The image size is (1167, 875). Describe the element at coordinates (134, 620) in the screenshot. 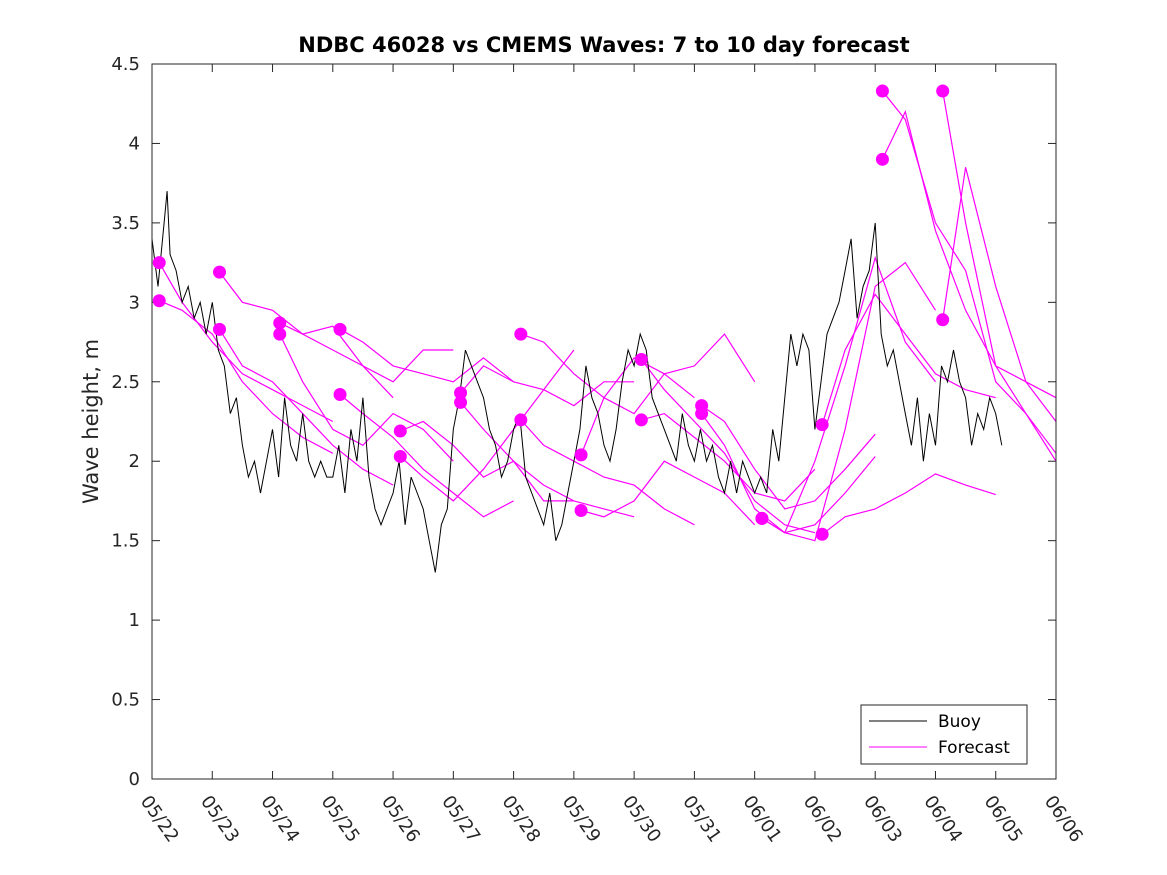

I see `y-tick-label: 1` at that location.